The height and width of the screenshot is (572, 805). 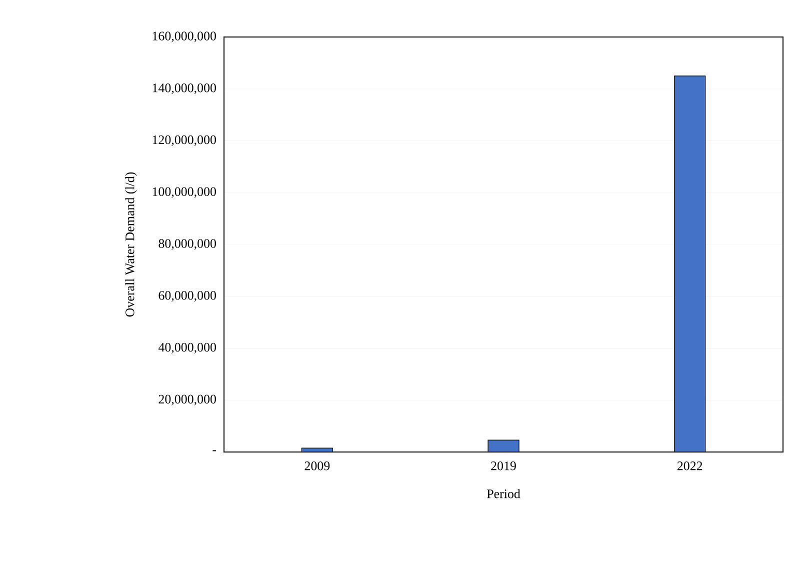 What do you see at coordinates (184, 37) in the screenshot?
I see `y-tick-label: 160,000,000` at bounding box center [184, 37].